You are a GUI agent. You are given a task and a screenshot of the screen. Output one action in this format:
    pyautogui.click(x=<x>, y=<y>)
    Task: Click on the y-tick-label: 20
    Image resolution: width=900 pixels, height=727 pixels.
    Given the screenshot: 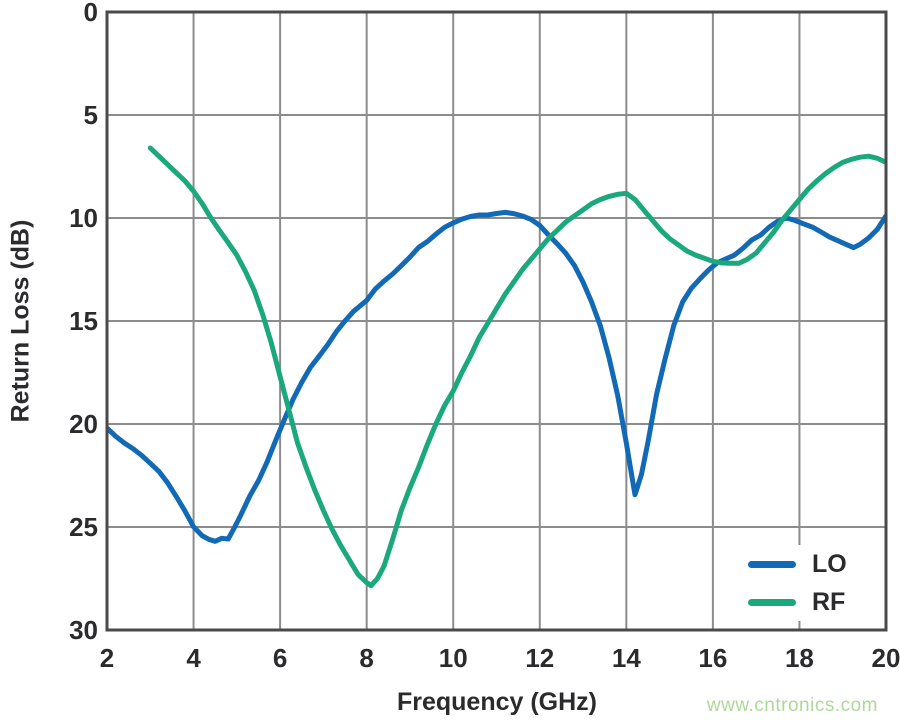 What is the action you would take?
    pyautogui.click(x=83, y=424)
    